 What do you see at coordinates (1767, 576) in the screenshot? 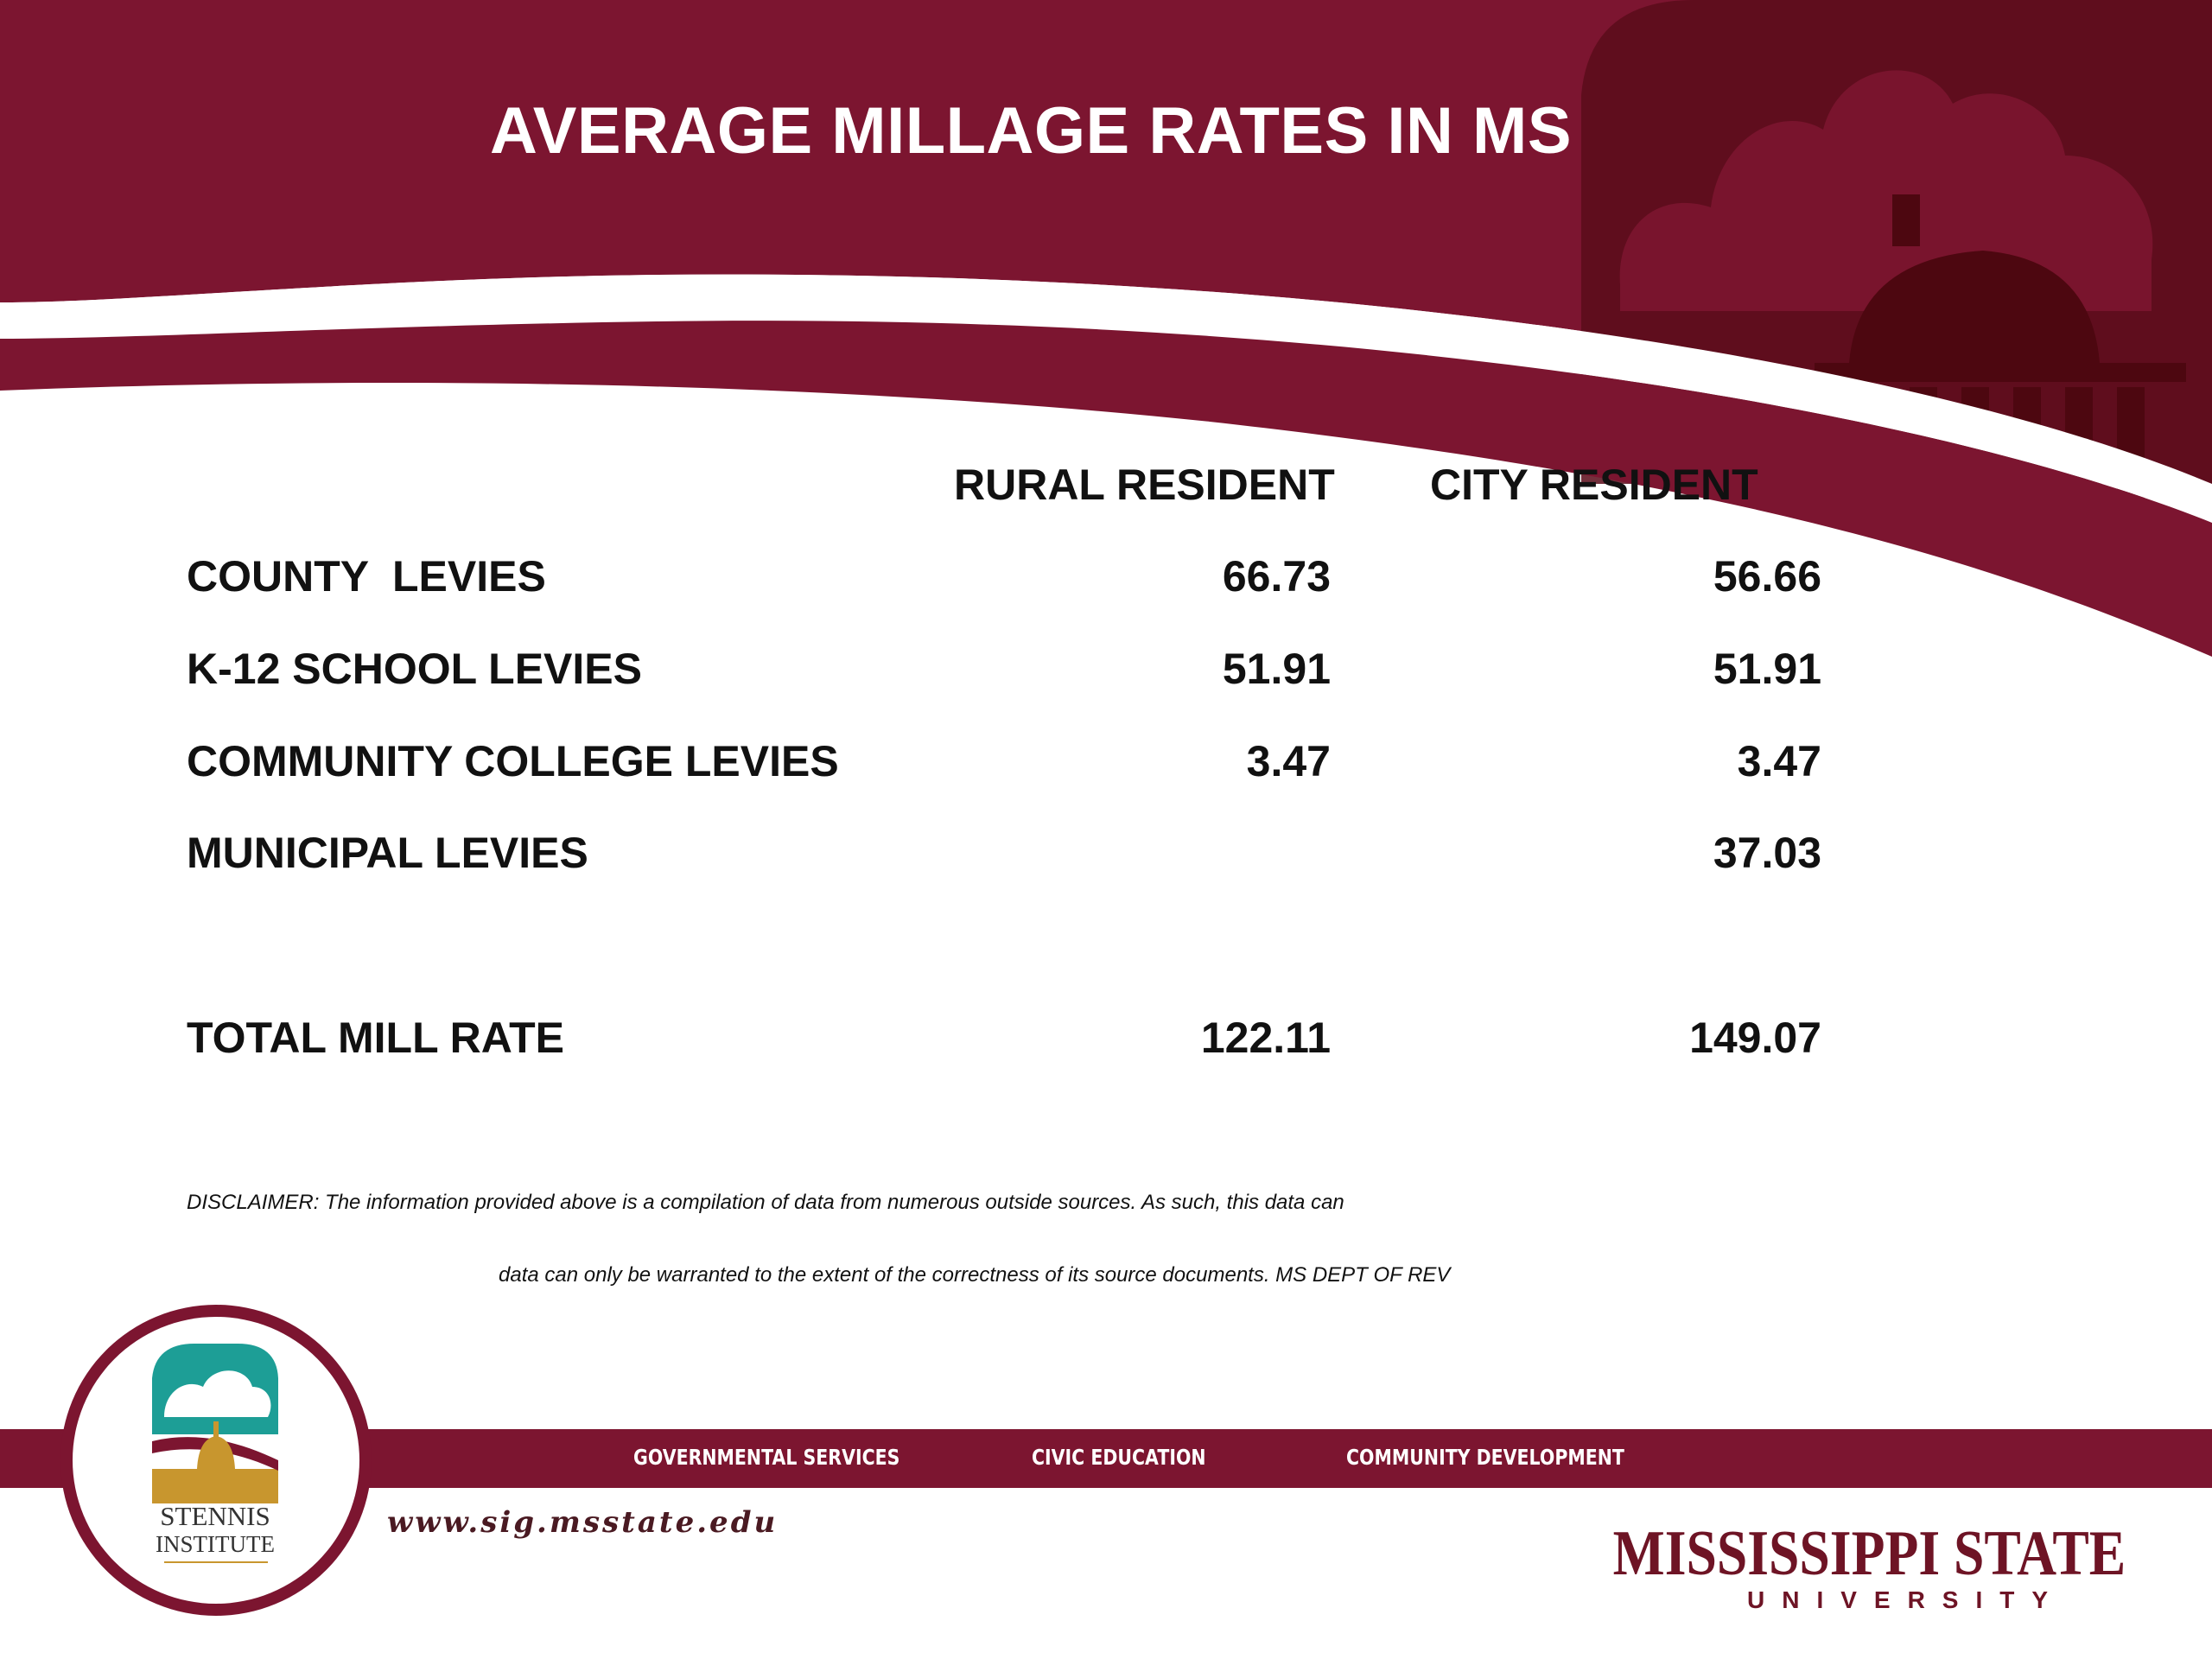
I see `city-value: 56.66` at bounding box center [1767, 576].